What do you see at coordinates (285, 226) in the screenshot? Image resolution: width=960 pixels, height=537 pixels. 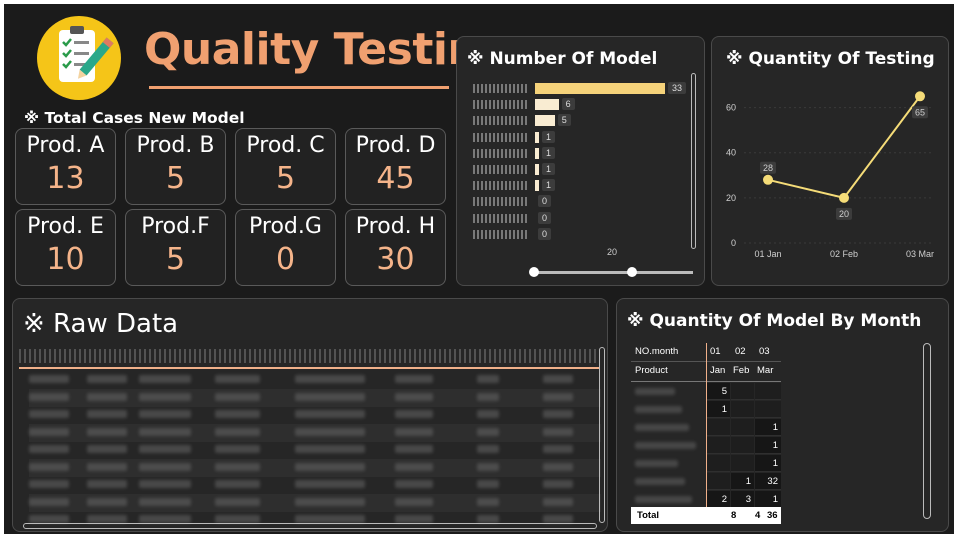 I see `kpi-label: Prod.G` at bounding box center [285, 226].